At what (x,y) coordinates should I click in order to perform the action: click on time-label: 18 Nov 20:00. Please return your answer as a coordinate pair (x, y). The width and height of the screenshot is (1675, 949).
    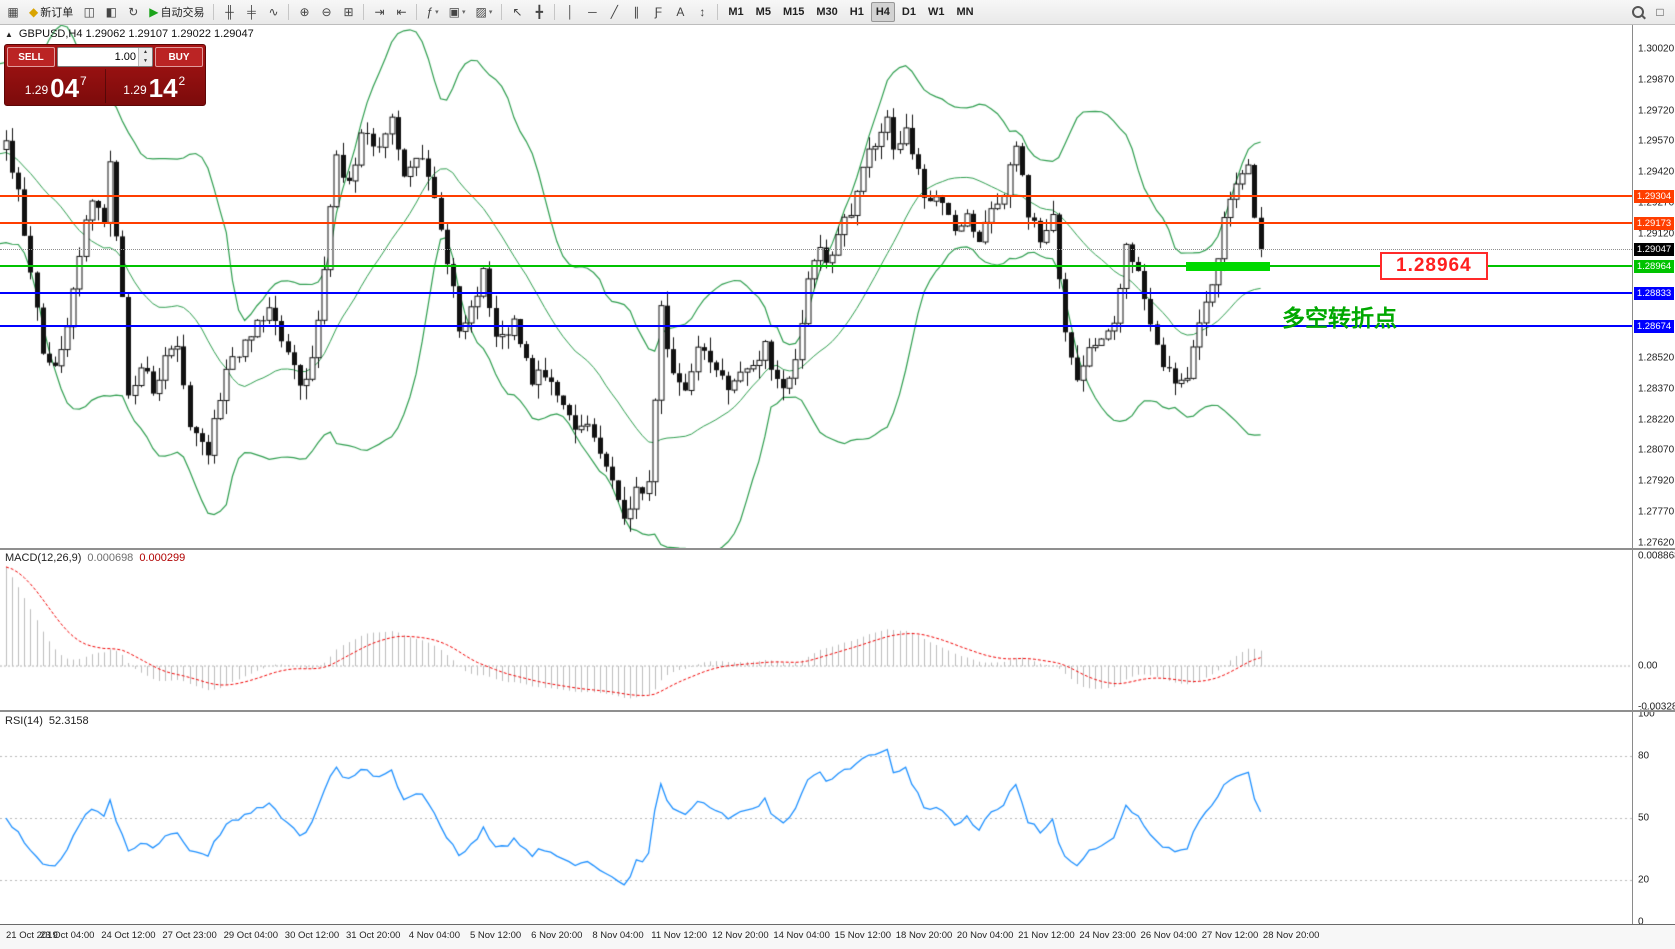
    Looking at the image, I should click on (924, 935).